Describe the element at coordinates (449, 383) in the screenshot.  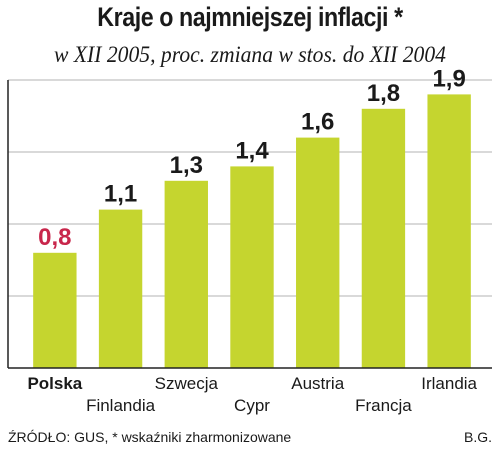
I see `category-label-irlandia: Irlandia` at that location.